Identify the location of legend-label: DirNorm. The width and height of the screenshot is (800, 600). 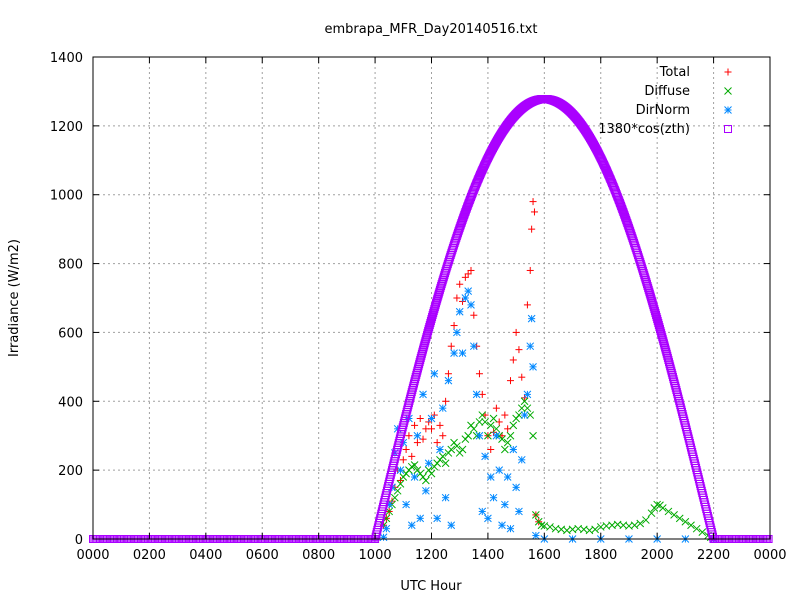
(663, 110).